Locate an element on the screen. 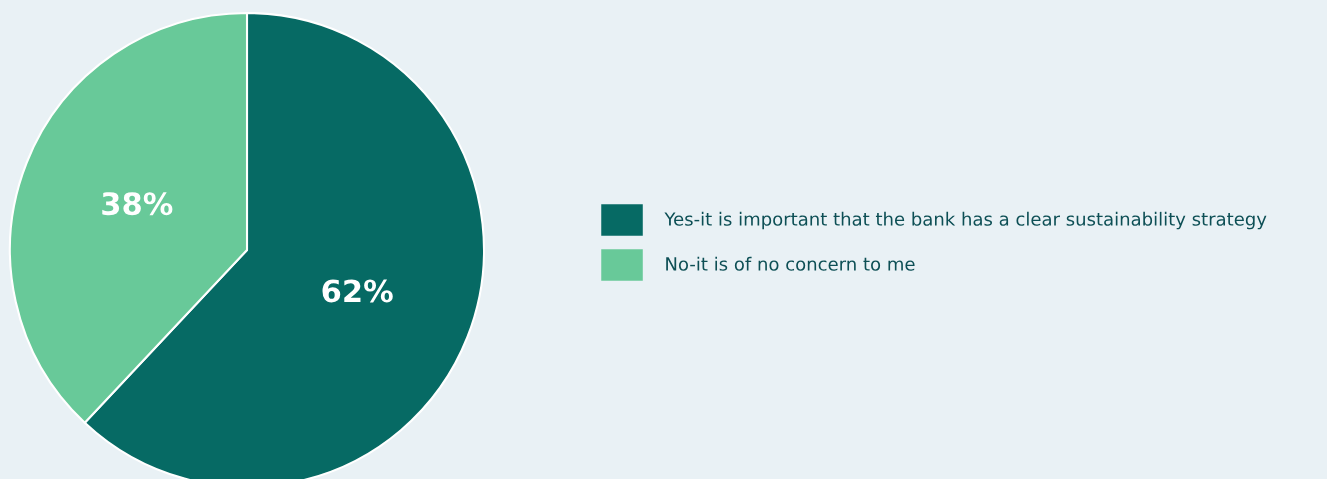 The height and width of the screenshot is (479, 1327). legend-label: Yes-it is important that the bank has a clear sustainability strategy is located at coordinates (965, 220).